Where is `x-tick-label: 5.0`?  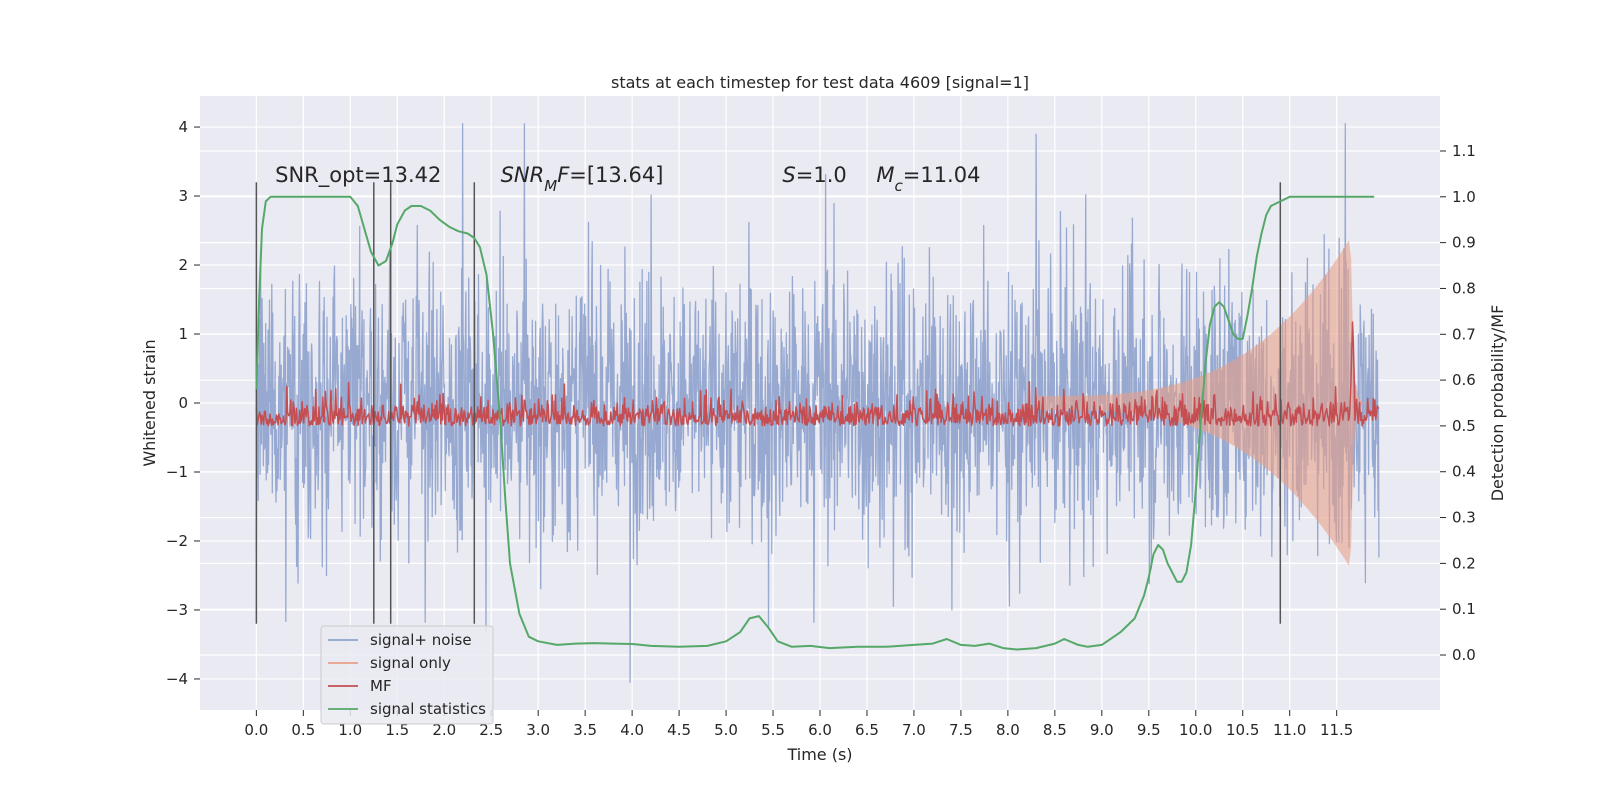
x-tick-label: 5.0 is located at coordinates (726, 730).